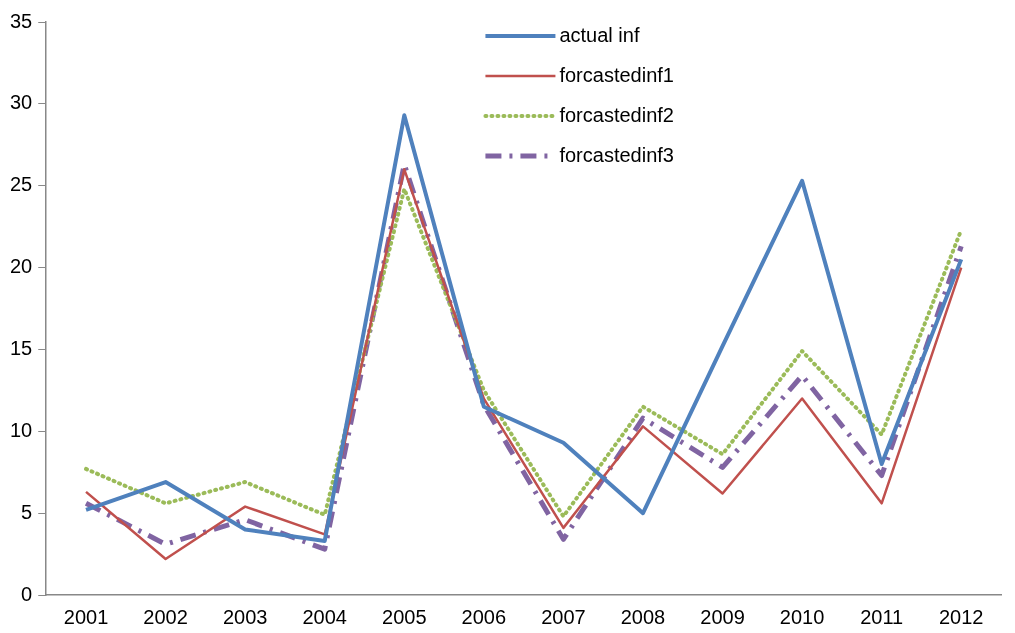  I want to click on y-tick-label: 20, so click(21, 266).